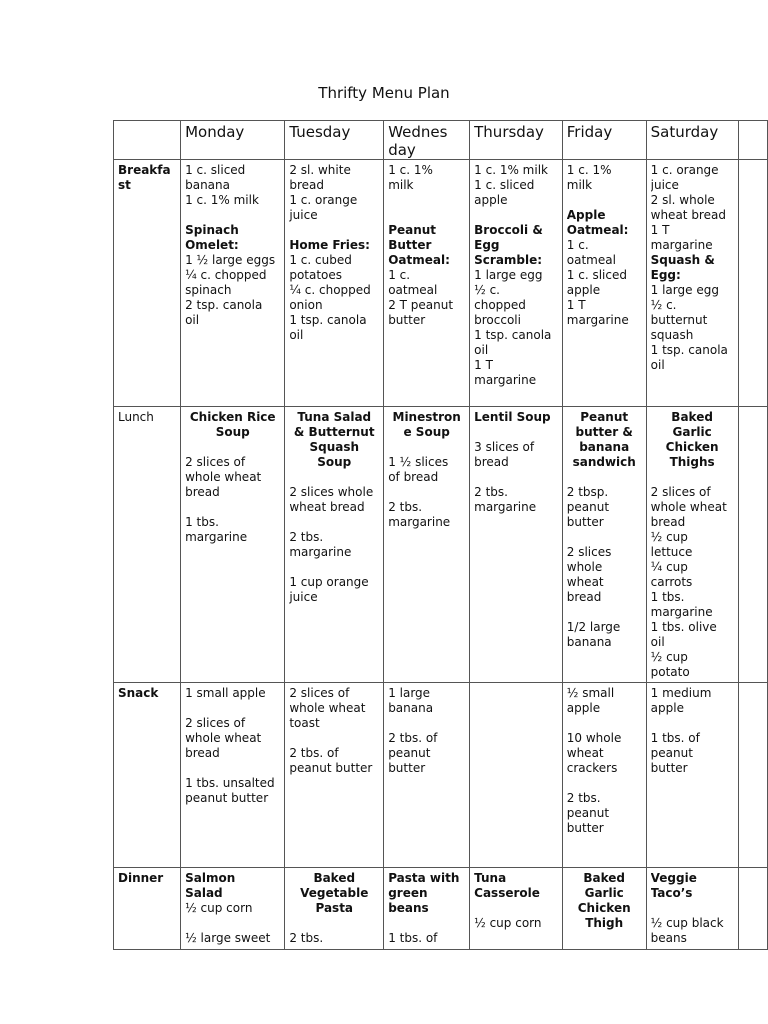  What do you see at coordinates (675, 738) in the screenshot?
I see `ingredient-line: 1 tbs. of` at bounding box center [675, 738].